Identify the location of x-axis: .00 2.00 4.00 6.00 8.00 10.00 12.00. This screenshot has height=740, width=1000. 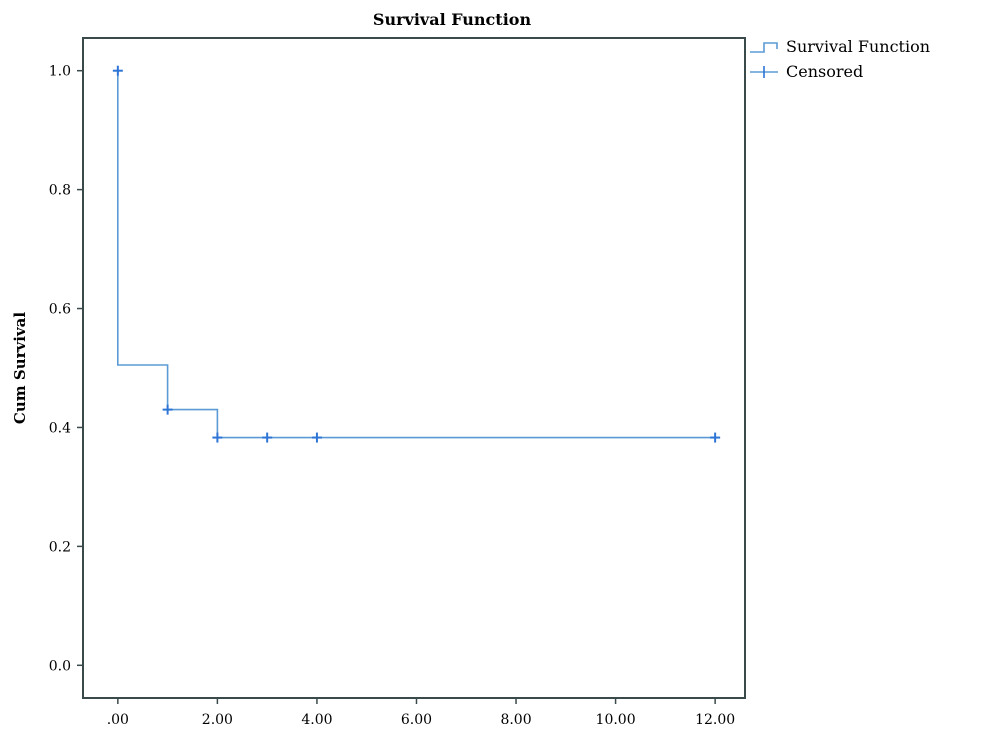
(421, 713).